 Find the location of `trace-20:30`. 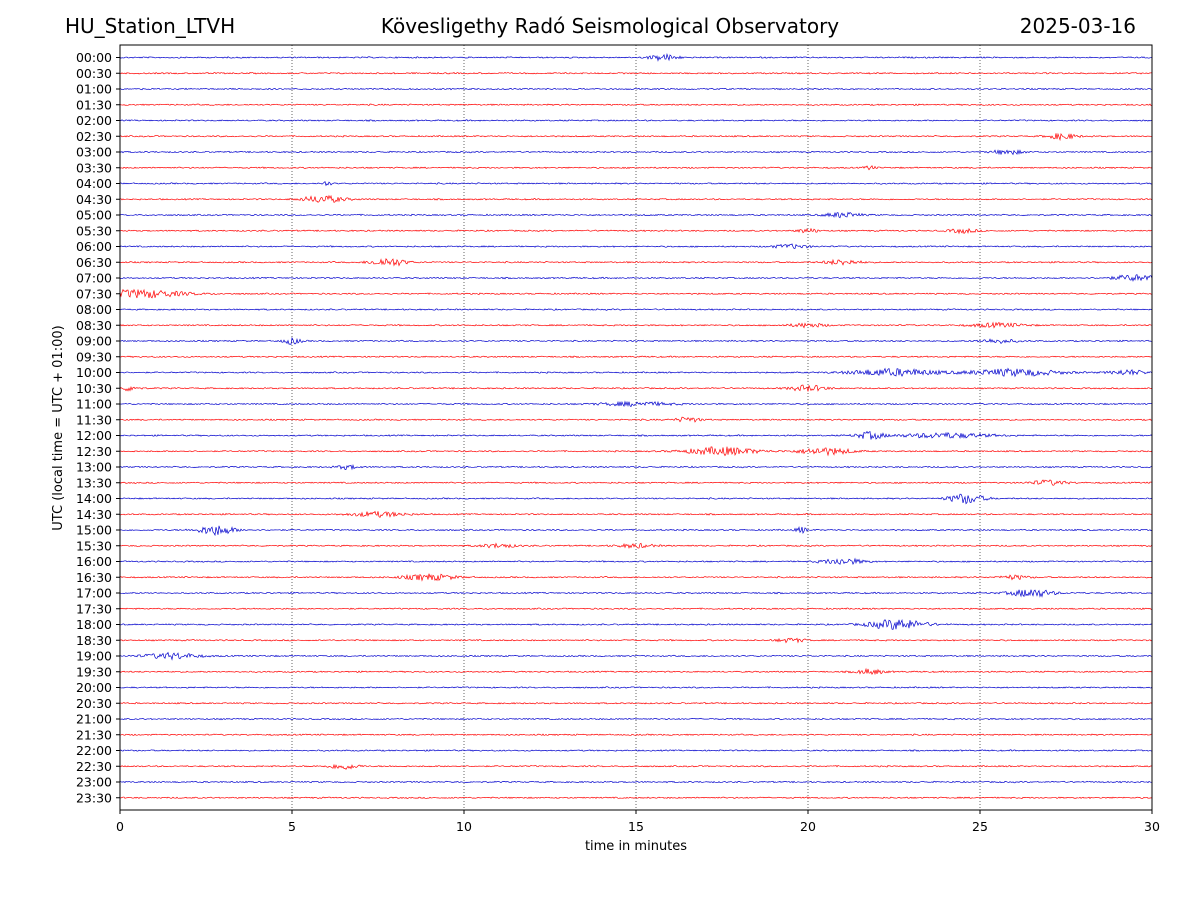

trace-20:30 is located at coordinates (636, 703).